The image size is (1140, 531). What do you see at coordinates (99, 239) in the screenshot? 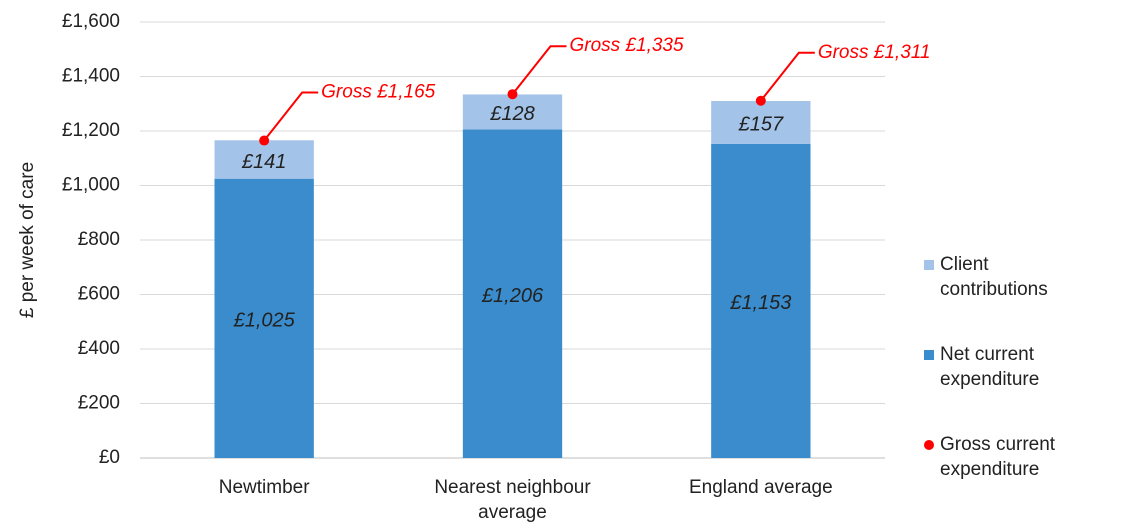
I see `y-tick-label: £800` at bounding box center [99, 239].